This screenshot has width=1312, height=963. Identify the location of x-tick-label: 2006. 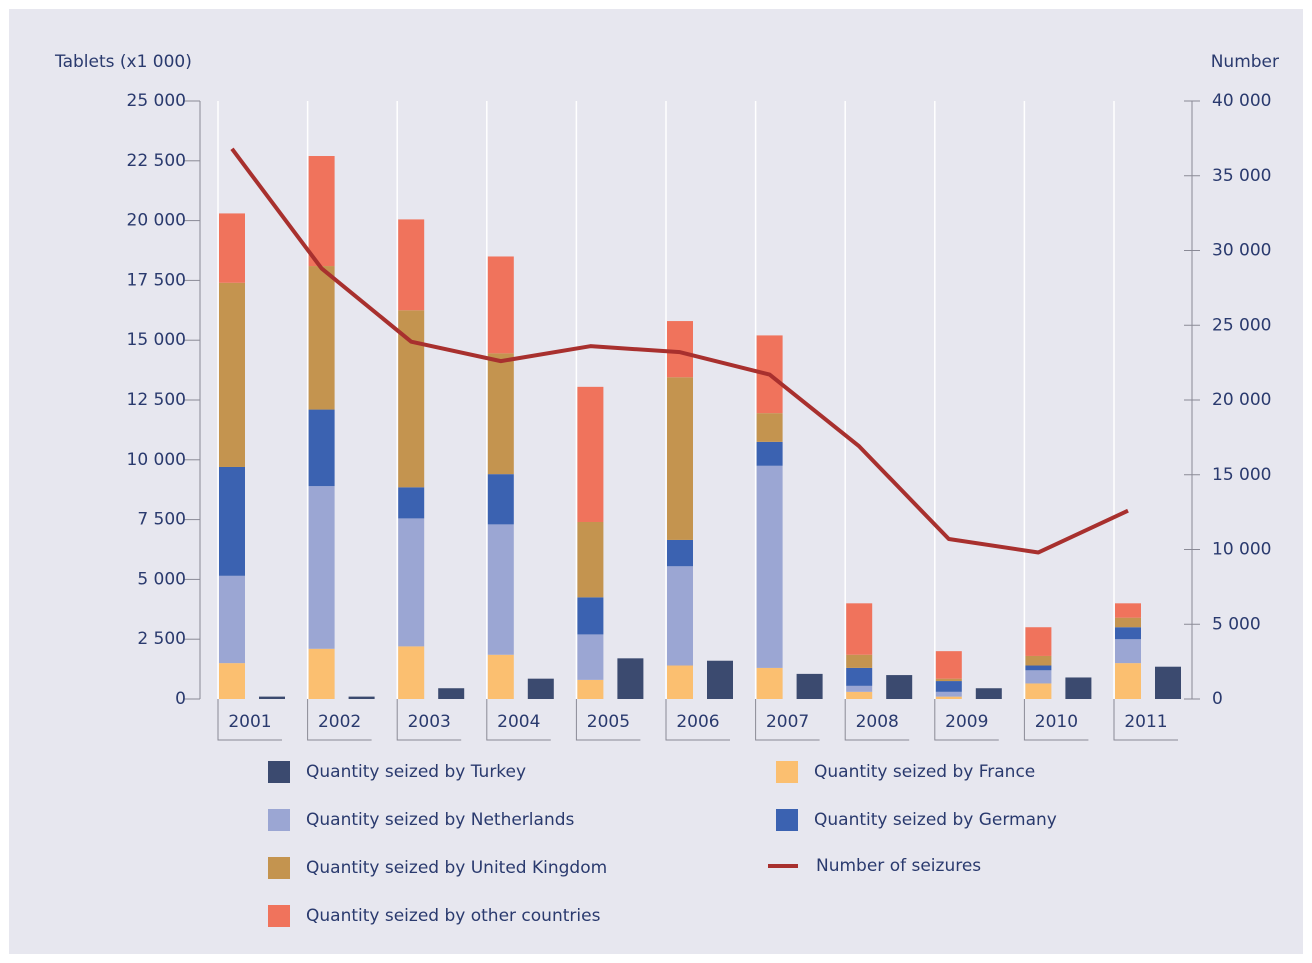
(697, 722).